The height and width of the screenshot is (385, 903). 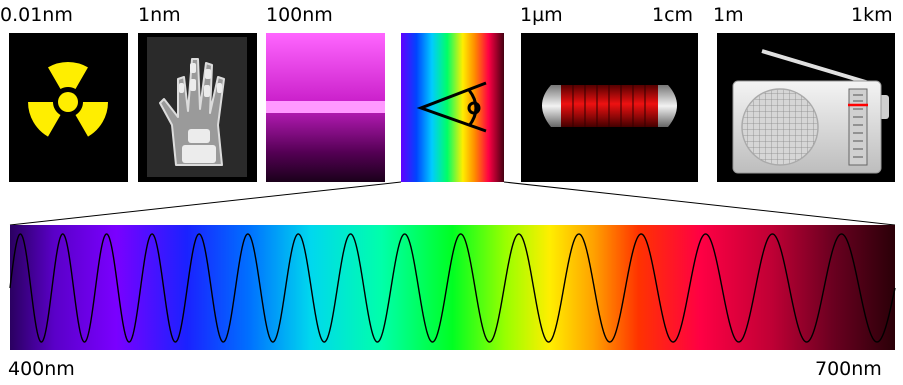 What do you see at coordinates (41, 369) in the screenshot?
I see `label-400nm: 400nm` at bounding box center [41, 369].